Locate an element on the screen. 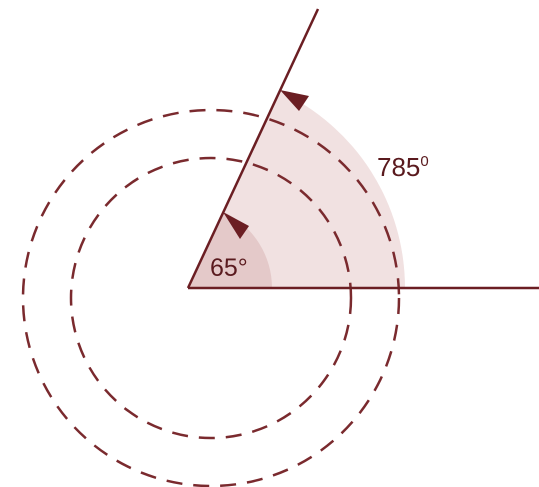  small-arc-arrow-icon is located at coordinates (236, 225).